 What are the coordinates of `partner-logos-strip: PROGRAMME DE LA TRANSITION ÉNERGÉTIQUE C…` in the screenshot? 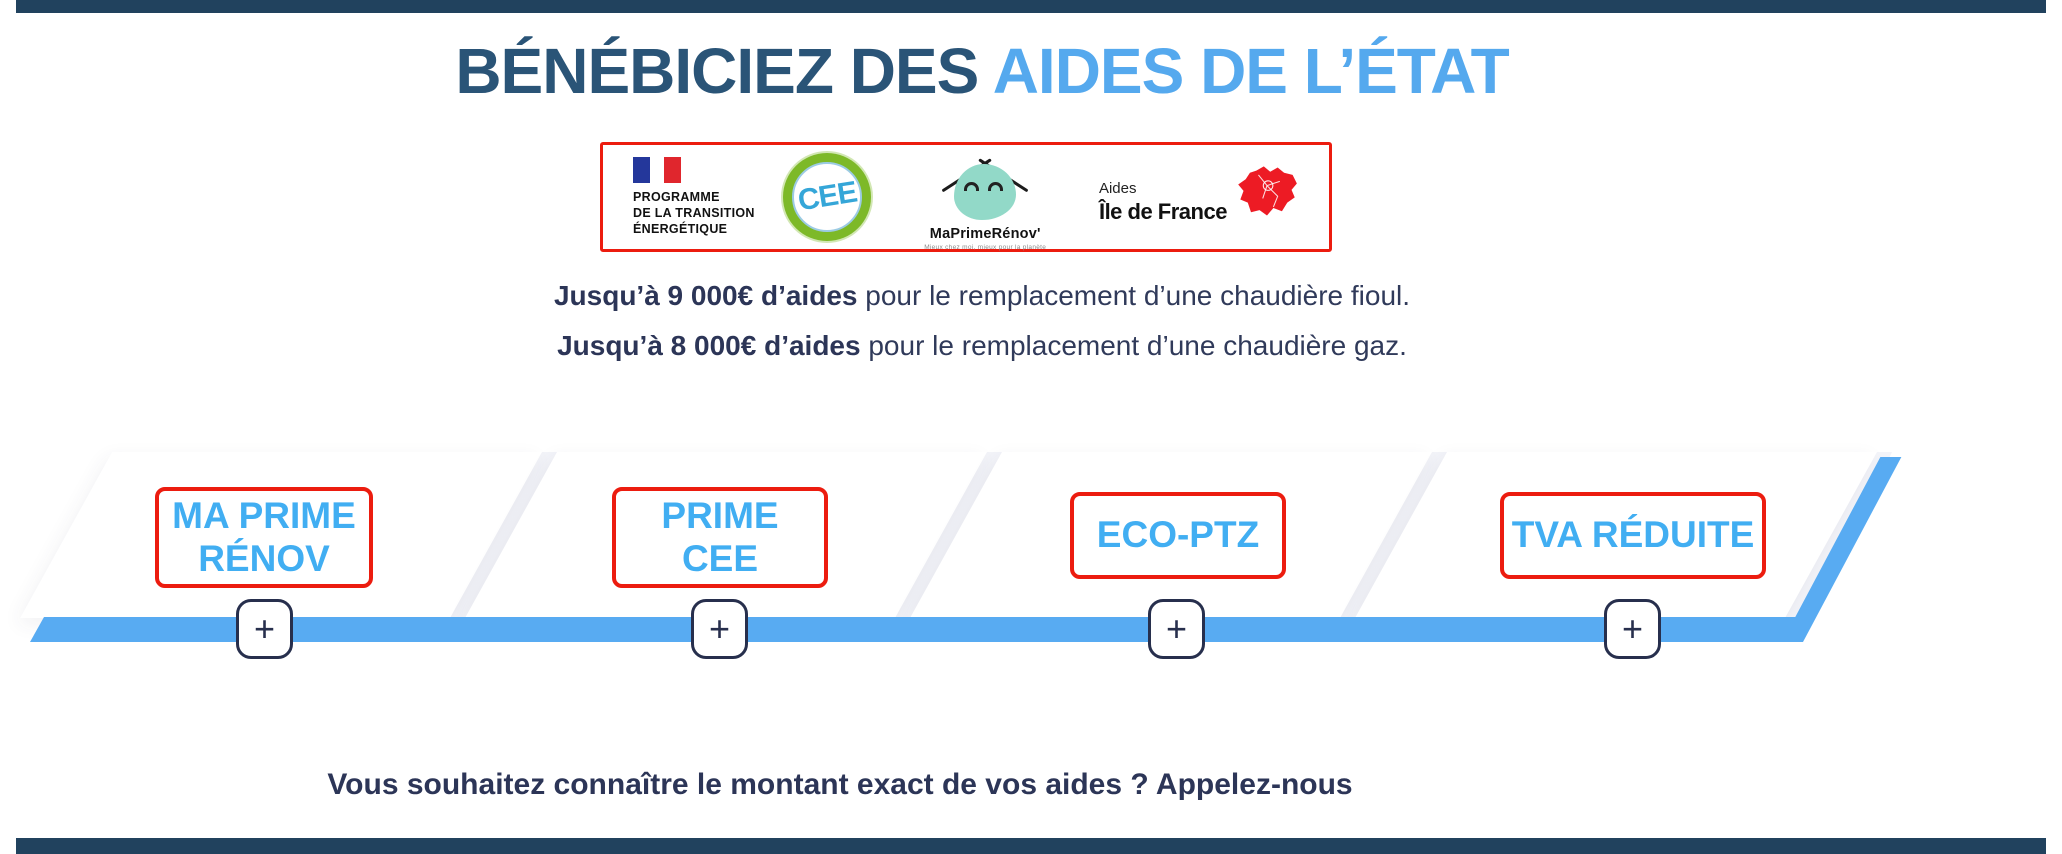 It's located at (966, 197).